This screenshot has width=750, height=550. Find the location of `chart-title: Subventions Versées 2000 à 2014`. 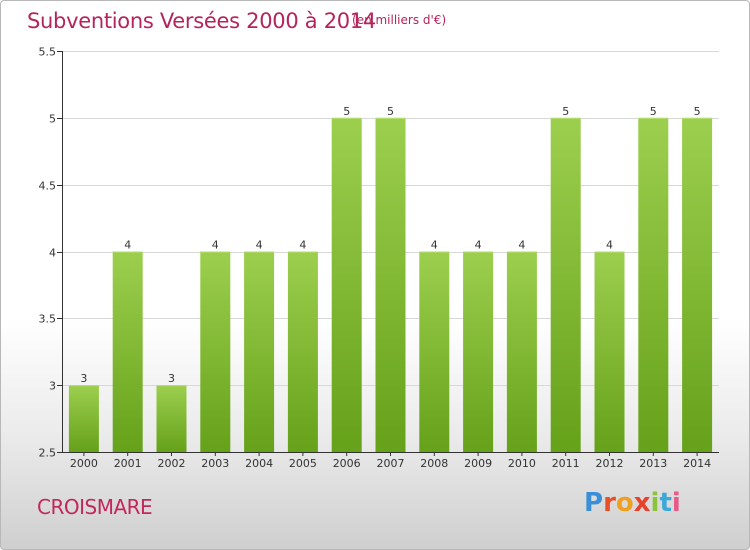

chart-title: Subventions Versées 2000 à 2014 is located at coordinates (201, 21).